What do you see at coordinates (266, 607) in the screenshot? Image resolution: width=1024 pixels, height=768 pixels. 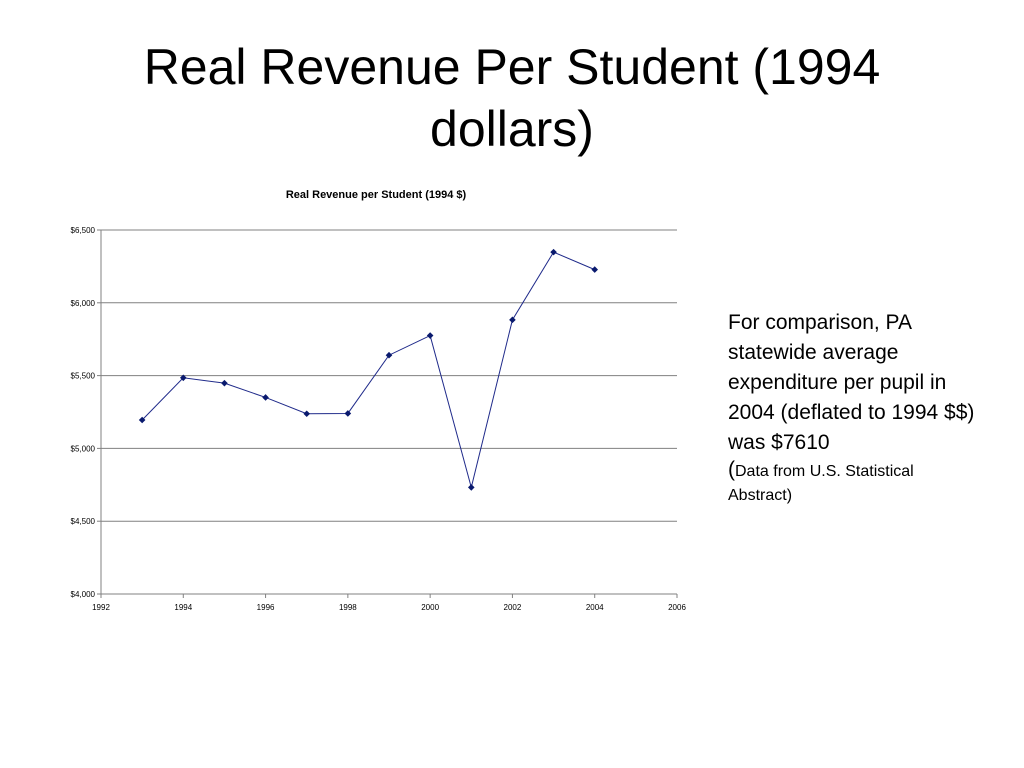 I see `x-tick-label: 1996` at bounding box center [266, 607].